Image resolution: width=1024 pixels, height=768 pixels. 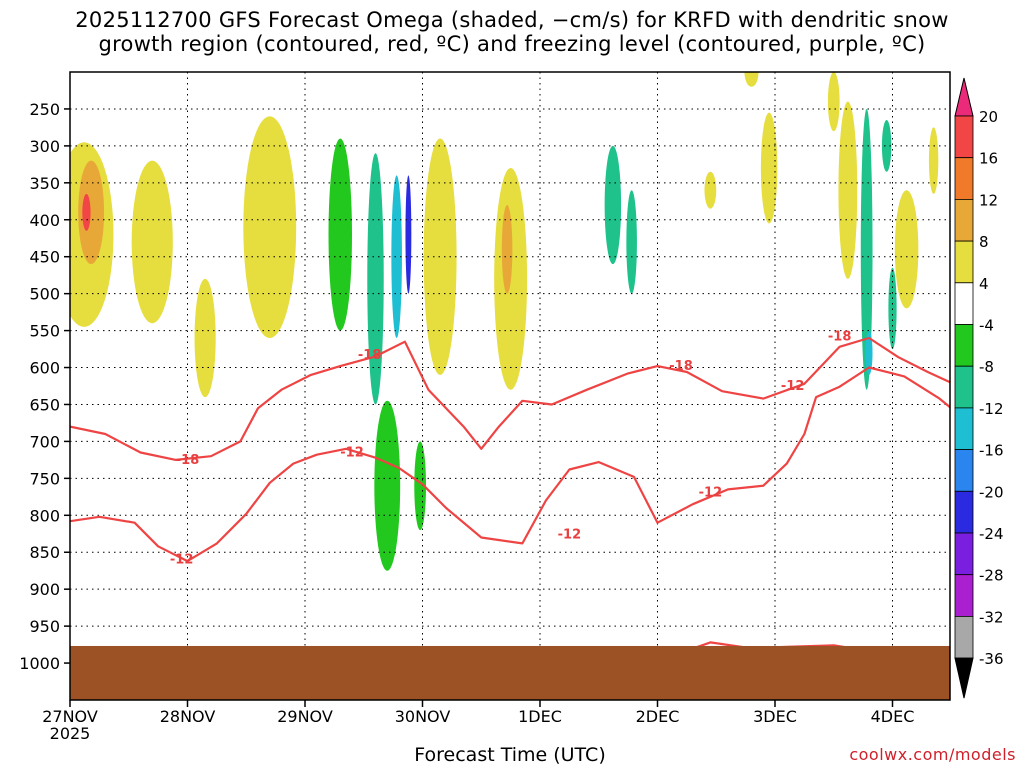 What do you see at coordinates (991, 576) in the screenshot?
I see `colorbar-tick-label: -28` at bounding box center [991, 576].